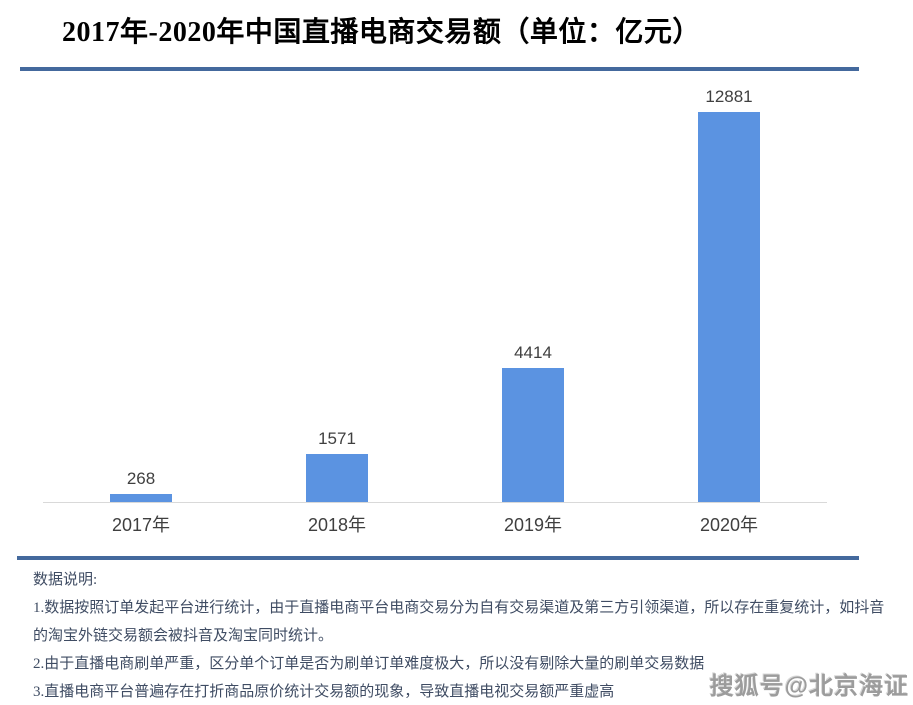  I want to click on x-axis-labels: 2017年 2018年 2019年 2020年, so click(435, 524).